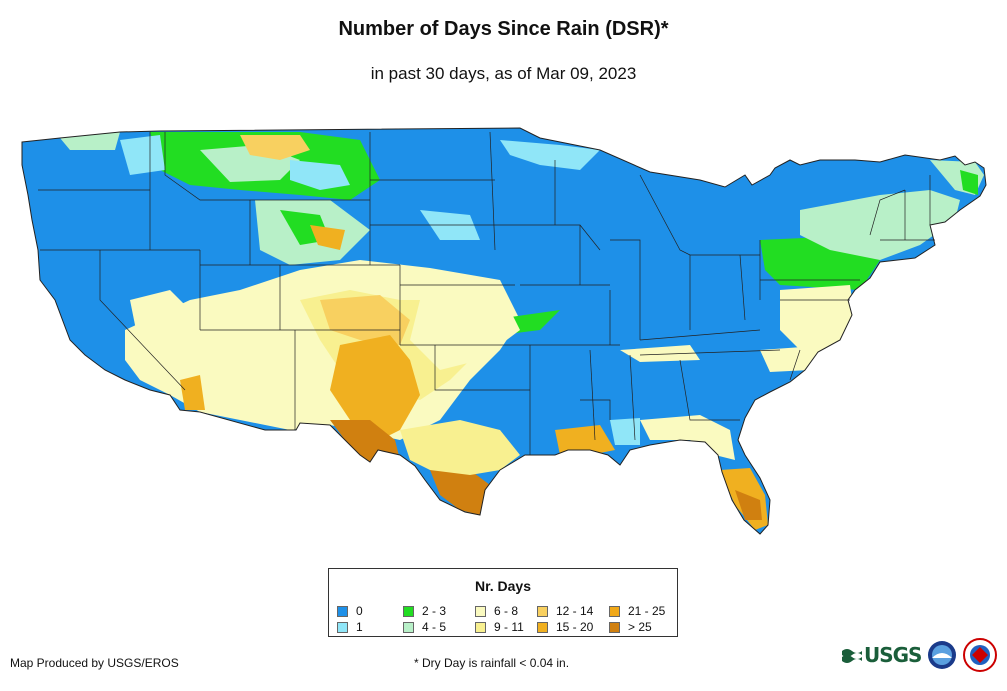 Image resolution: width=1007 pixels, height=691 pixels. I want to click on legend-item: 1, so click(350, 627).